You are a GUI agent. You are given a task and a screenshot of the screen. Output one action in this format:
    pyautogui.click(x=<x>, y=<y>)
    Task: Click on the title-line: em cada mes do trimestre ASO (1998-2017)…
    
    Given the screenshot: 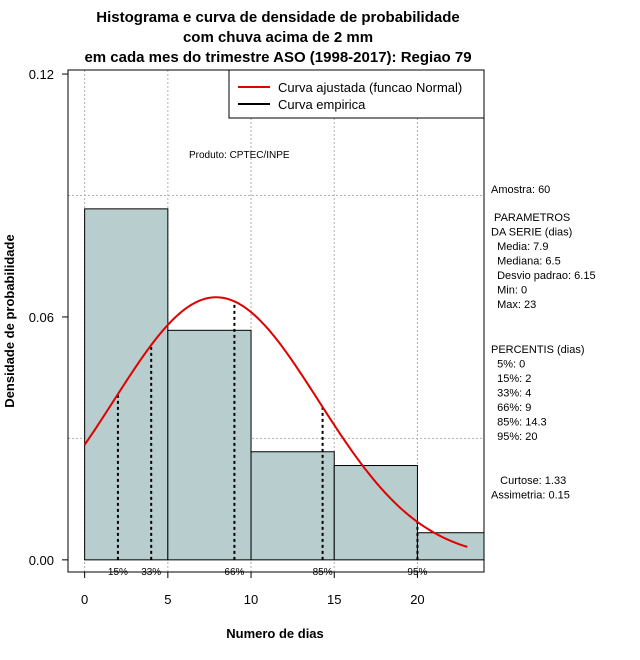 What is the action you would take?
    pyautogui.click(x=277, y=57)
    